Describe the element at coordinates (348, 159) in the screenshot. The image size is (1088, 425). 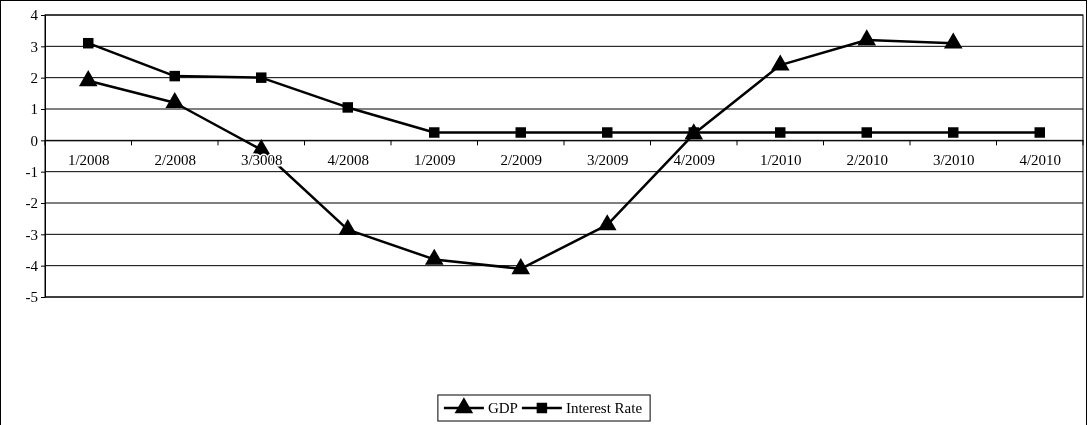
I see `x-tick-label: 4/2008` at that location.